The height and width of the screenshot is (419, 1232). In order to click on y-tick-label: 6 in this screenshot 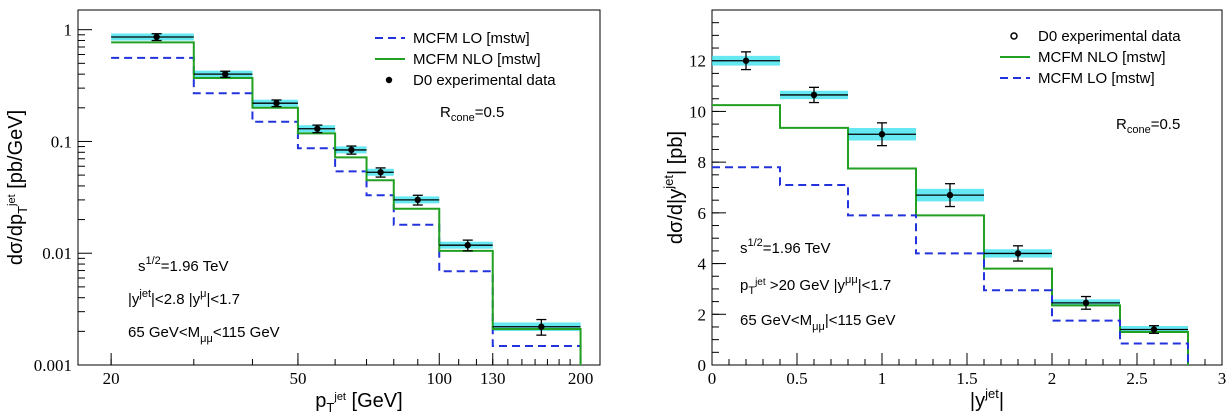, I will do `click(702, 213)`.